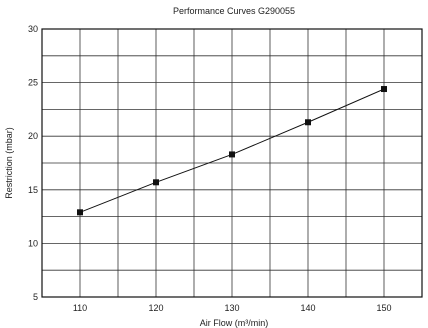 The image size is (428, 328). What do you see at coordinates (155, 308) in the screenshot?
I see `x-tick-label: 120` at bounding box center [155, 308].